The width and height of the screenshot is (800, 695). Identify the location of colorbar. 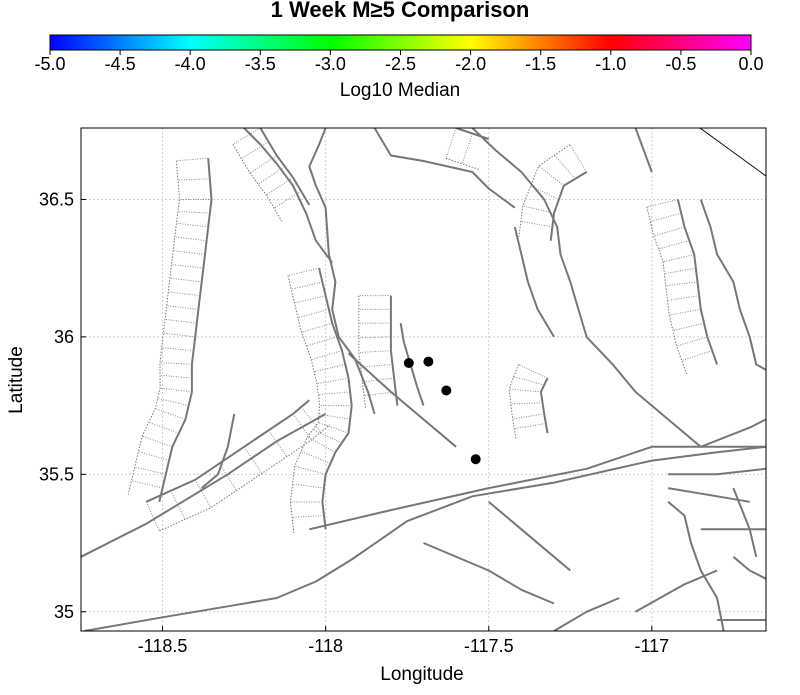
(400, 42).